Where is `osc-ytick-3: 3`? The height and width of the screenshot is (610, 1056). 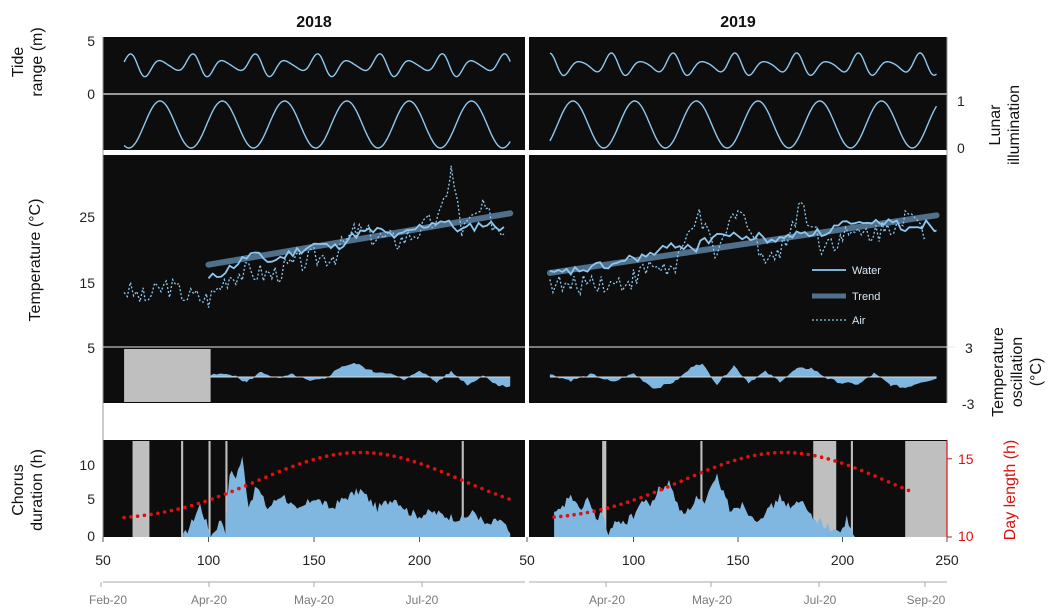
osc-ytick-3: 3 is located at coordinates (969, 348).